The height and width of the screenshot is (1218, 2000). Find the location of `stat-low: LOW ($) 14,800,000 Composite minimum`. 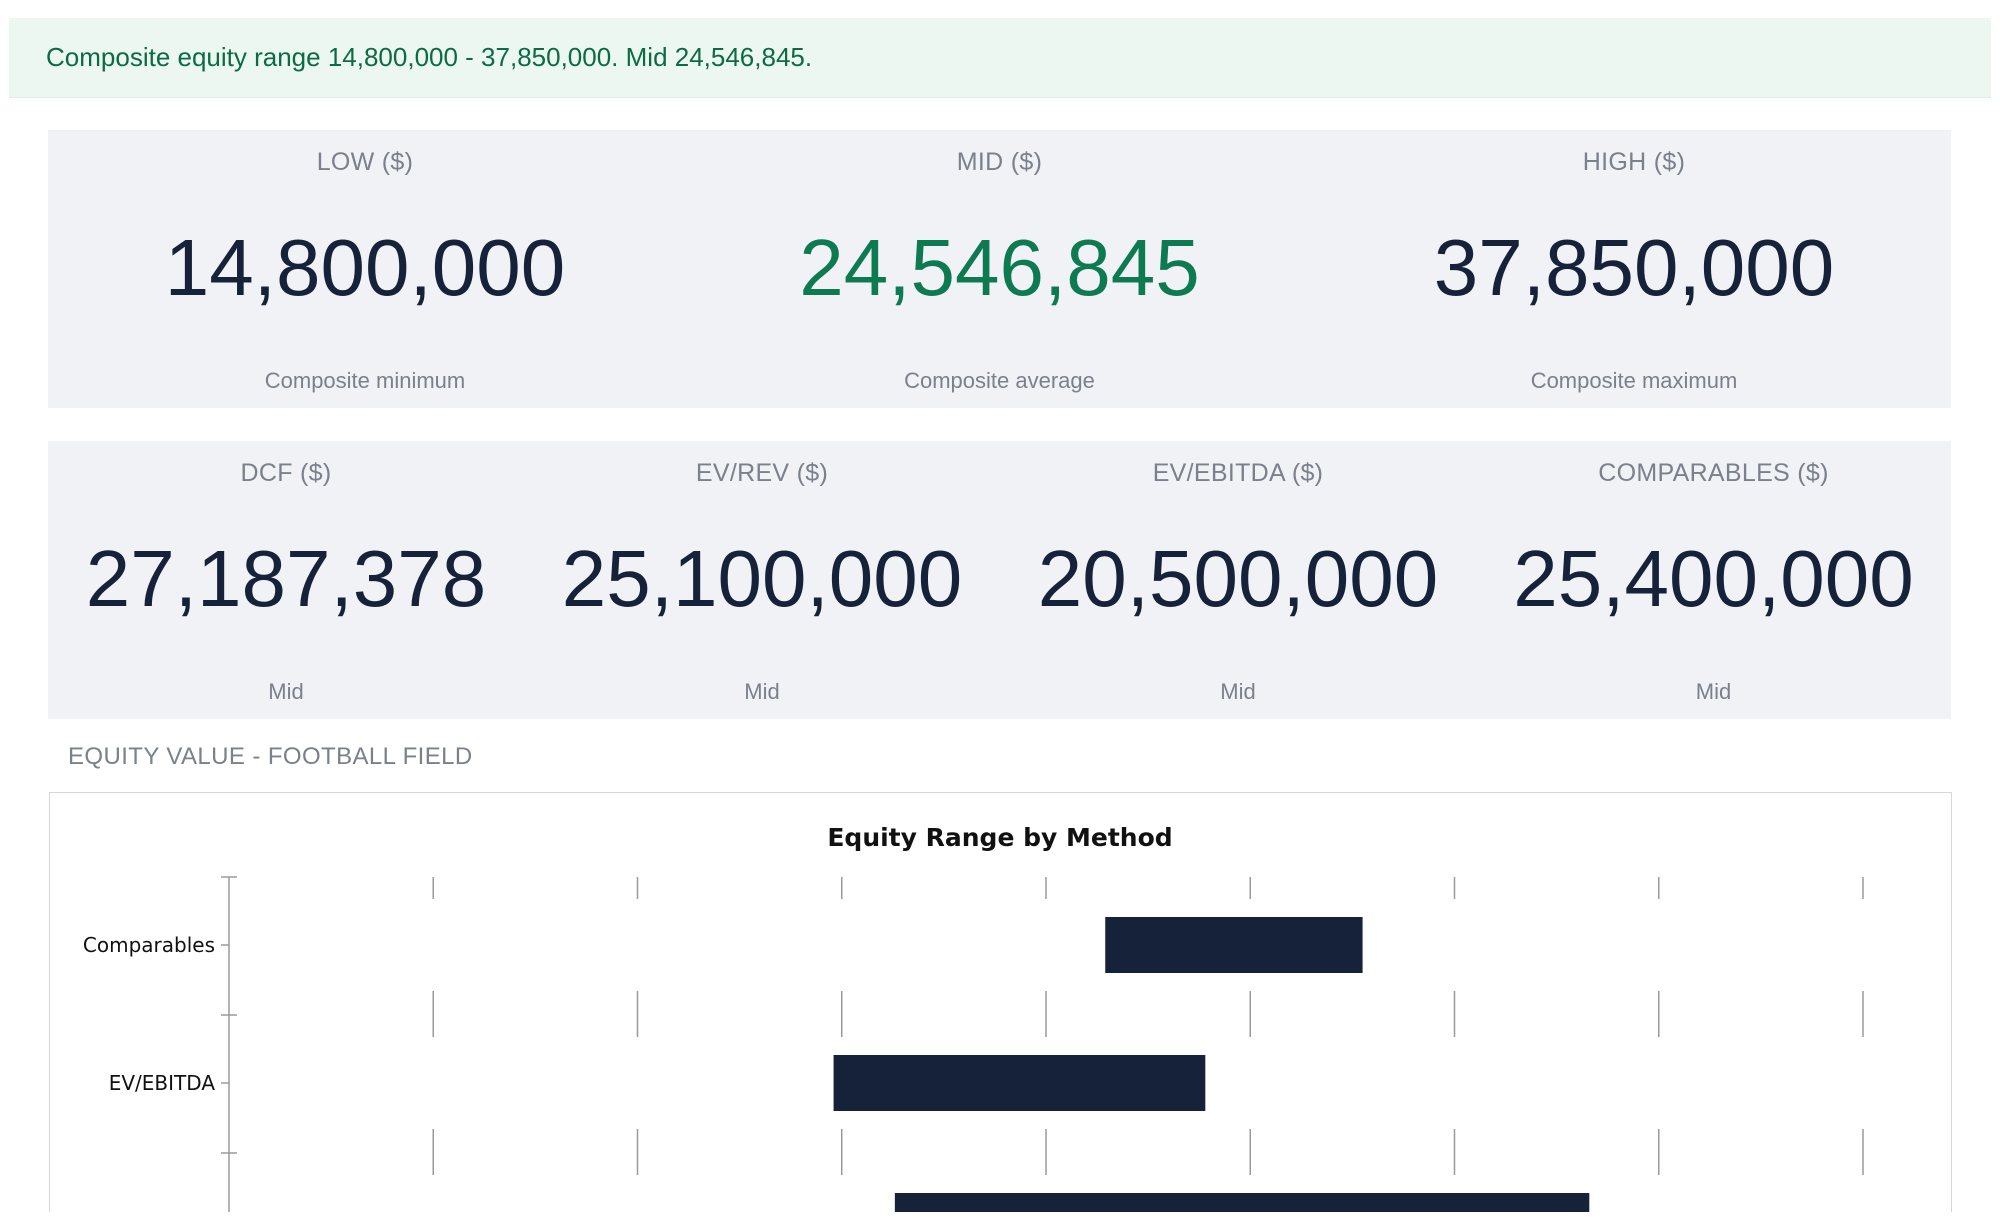

stat-low: LOW ($) 14,800,000 Composite minimum is located at coordinates (365, 269).